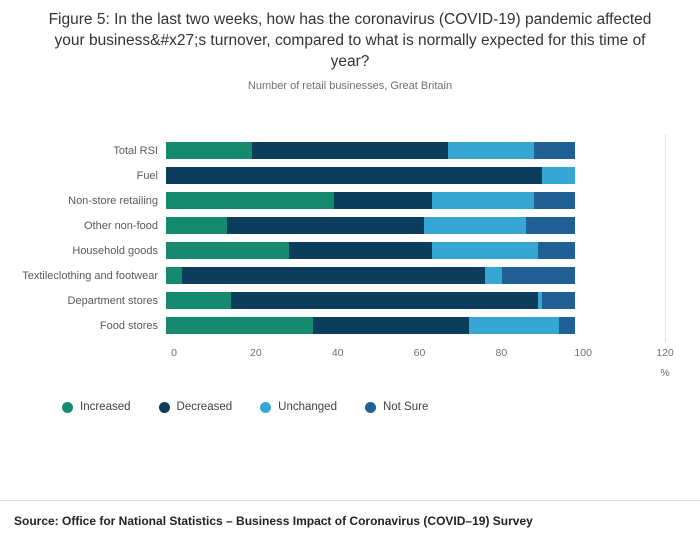  I want to click on x-axis: 0 20 40 60 80 100 120%, so click(350, 367).